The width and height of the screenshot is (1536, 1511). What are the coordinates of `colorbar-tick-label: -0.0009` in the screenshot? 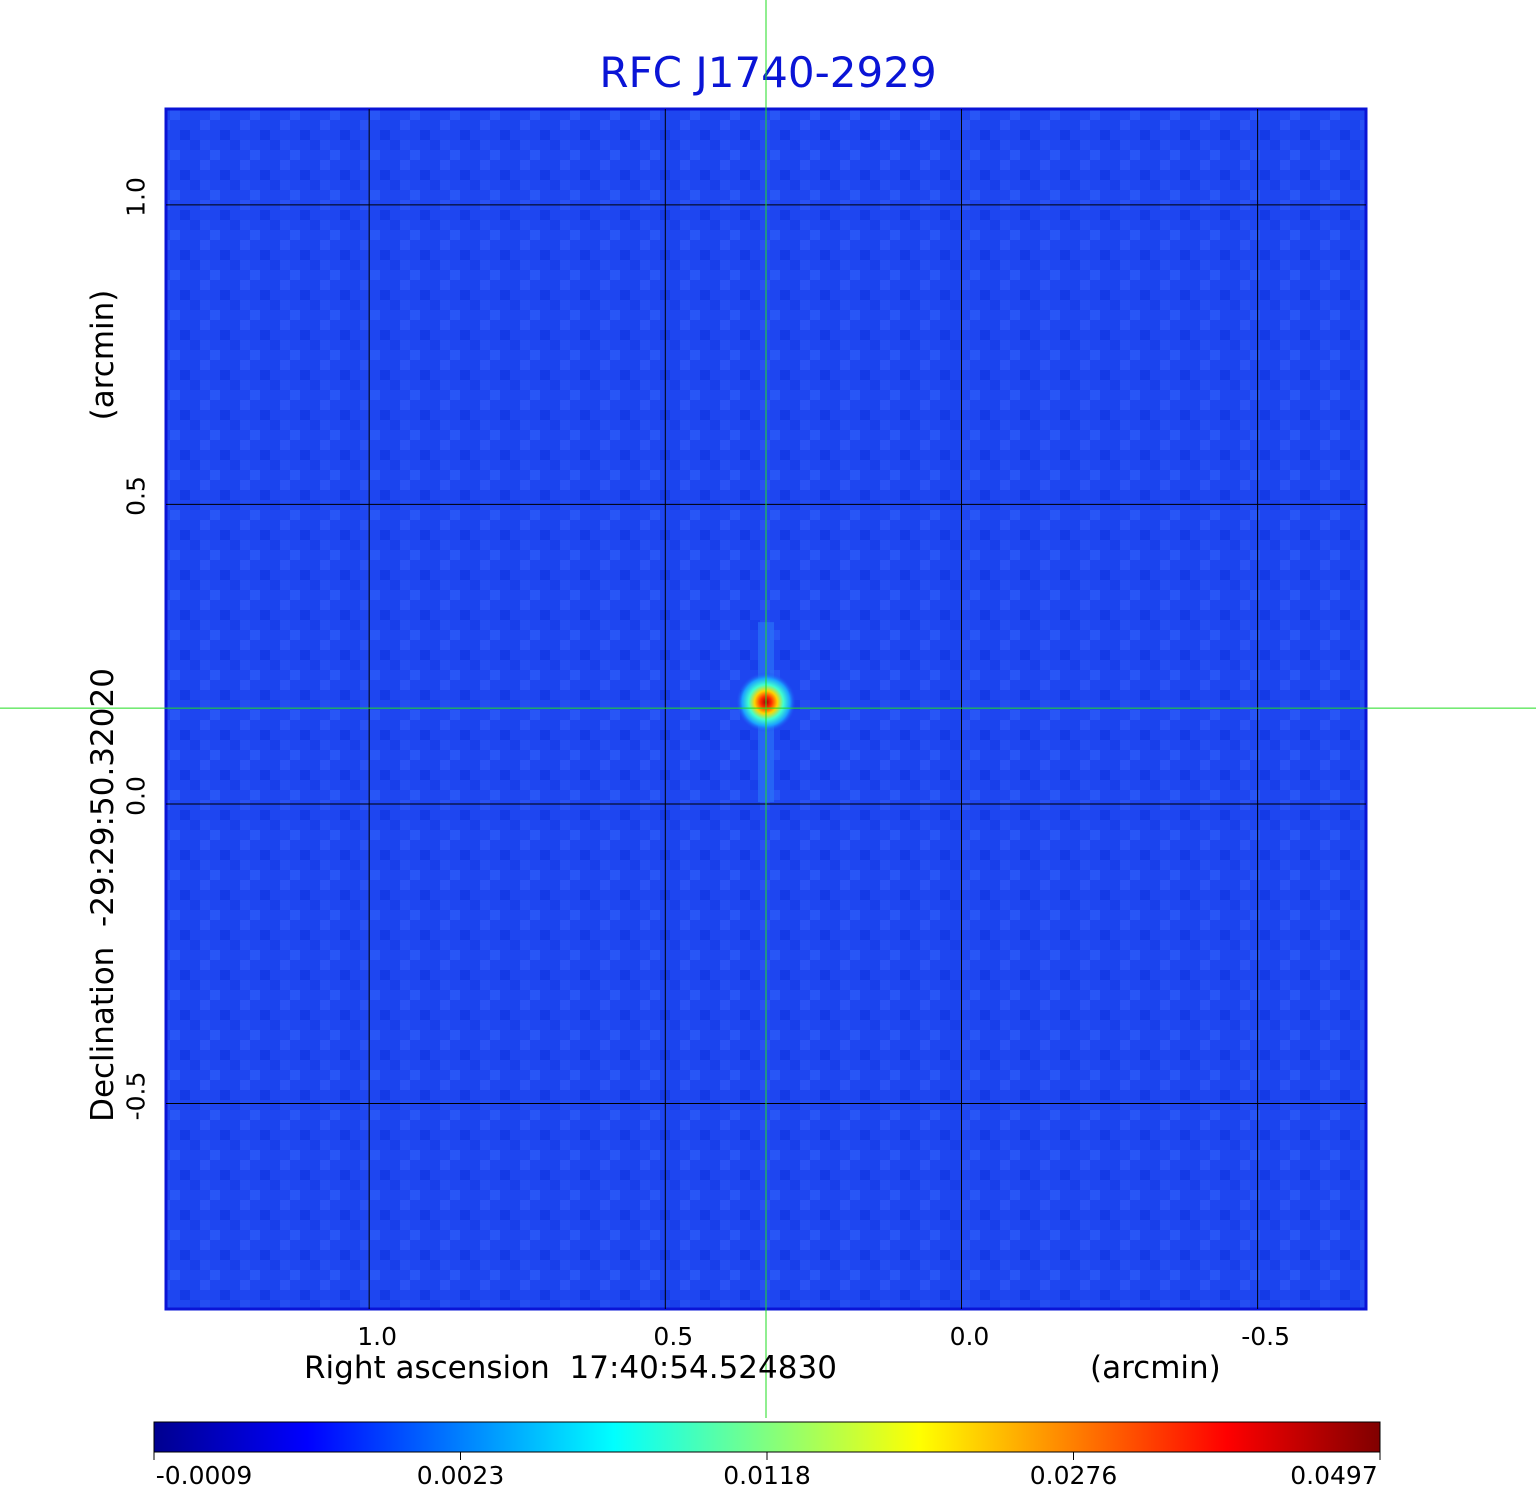 It's located at (204, 1475).